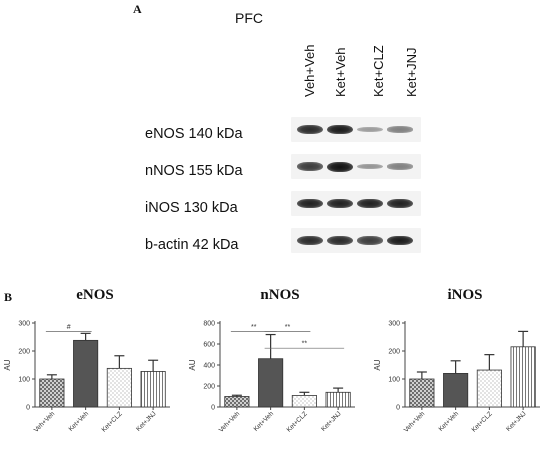 Image resolution: width=550 pixels, height=456 pixels. I want to click on panel-a-letter: A, so click(137, 9).